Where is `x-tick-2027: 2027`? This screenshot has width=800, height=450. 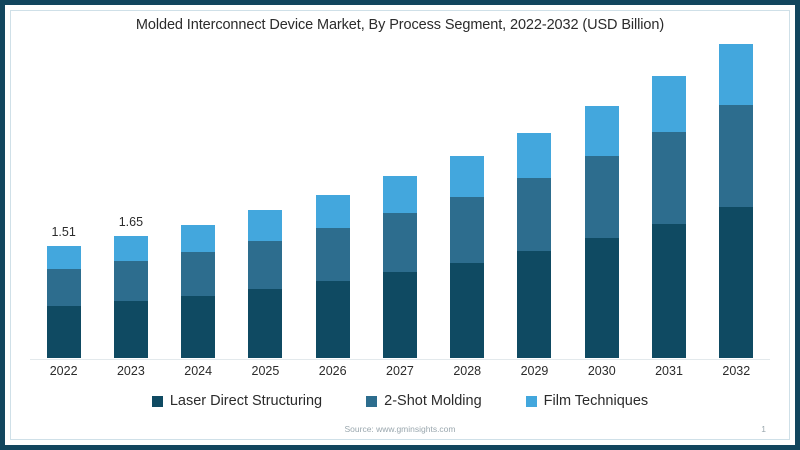
x-tick-2027: 2027 is located at coordinates (400, 371).